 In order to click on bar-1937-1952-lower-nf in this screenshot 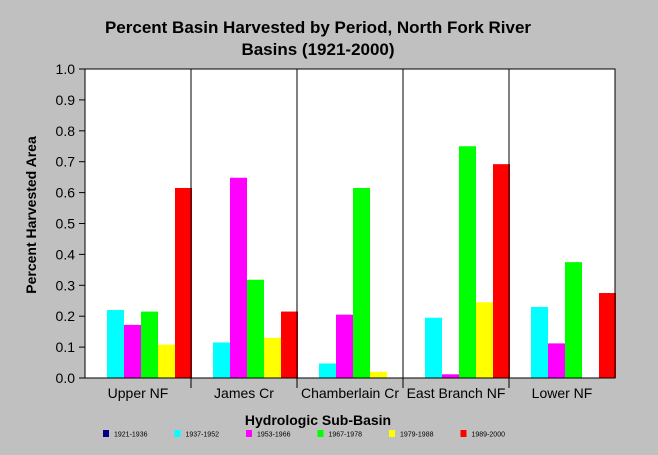, I will do `click(539, 342)`.